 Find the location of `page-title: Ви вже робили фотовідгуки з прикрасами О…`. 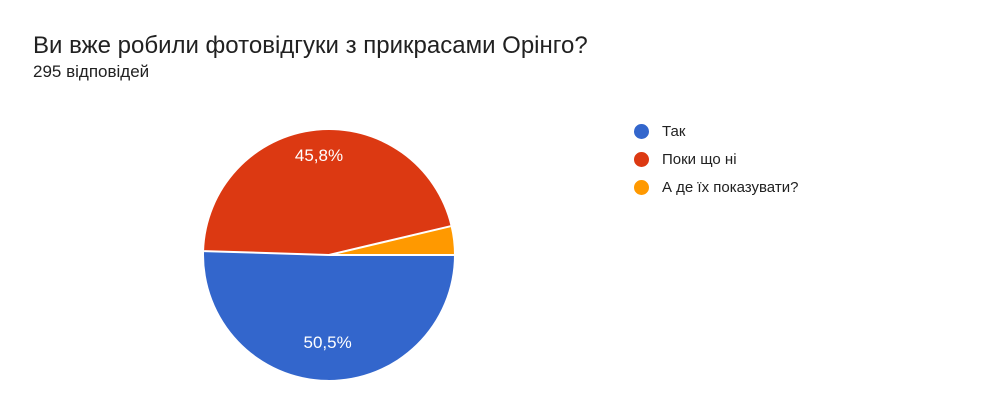

page-title: Ви вже робили фотовідгуки з прикрасами О… is located at coordinates (310, 45).